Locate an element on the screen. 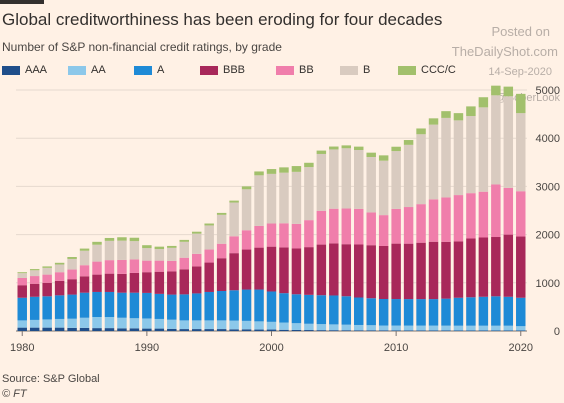 This screenshot has width=564, height=403. y-tick-label: 4000 is located at coordinates (548, 139).